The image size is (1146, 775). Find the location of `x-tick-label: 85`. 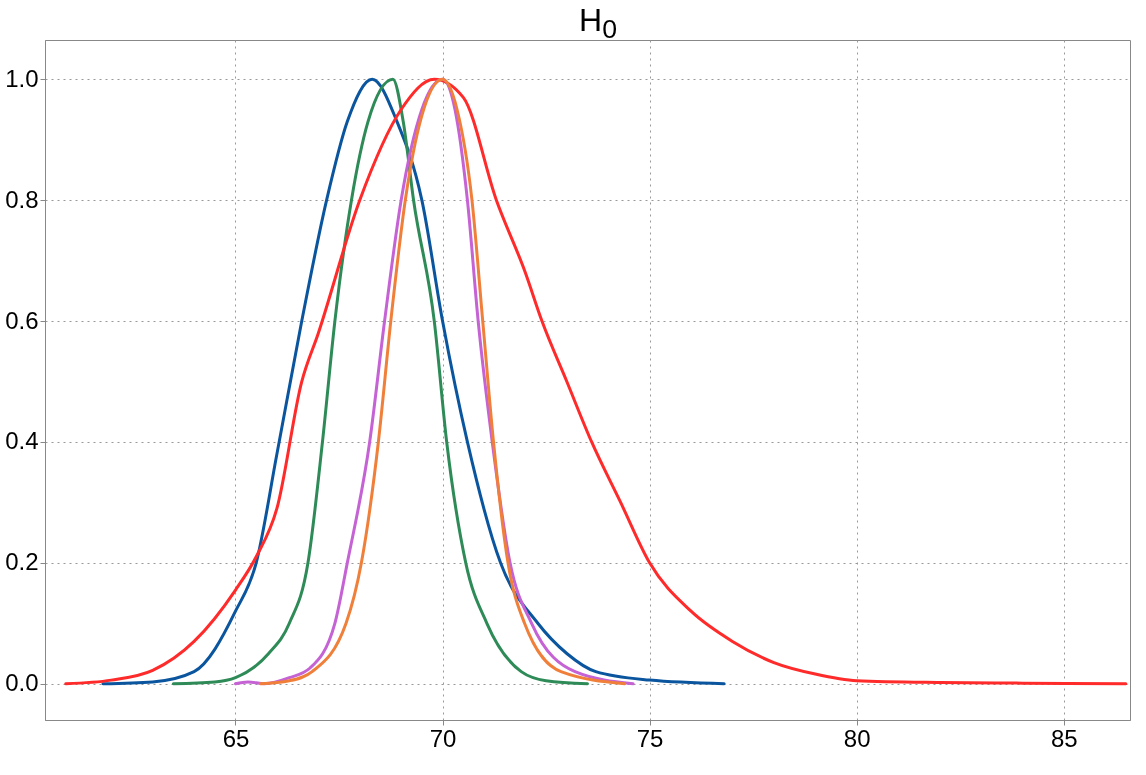

x-tick-label: 85 is located at coordinates (1064, 738).